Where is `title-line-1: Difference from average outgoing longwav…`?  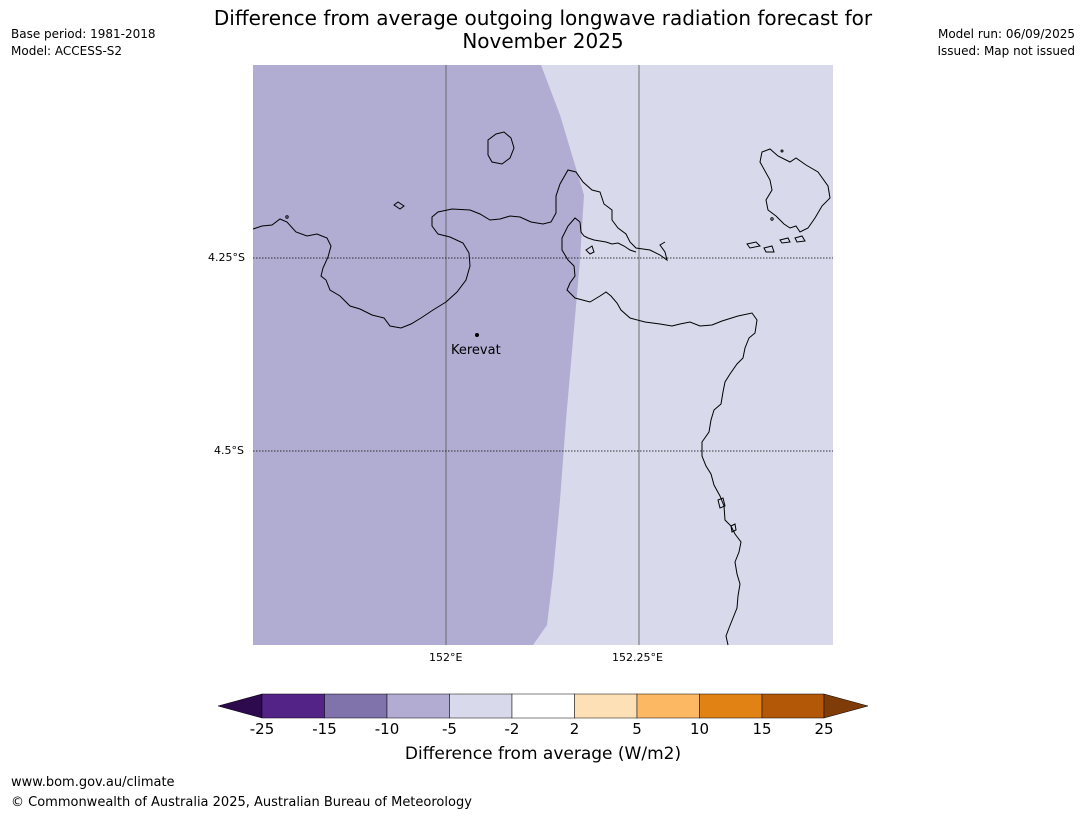 title-line-1: Difference from average outgoing longwav… is located at coordinates (543, 18).